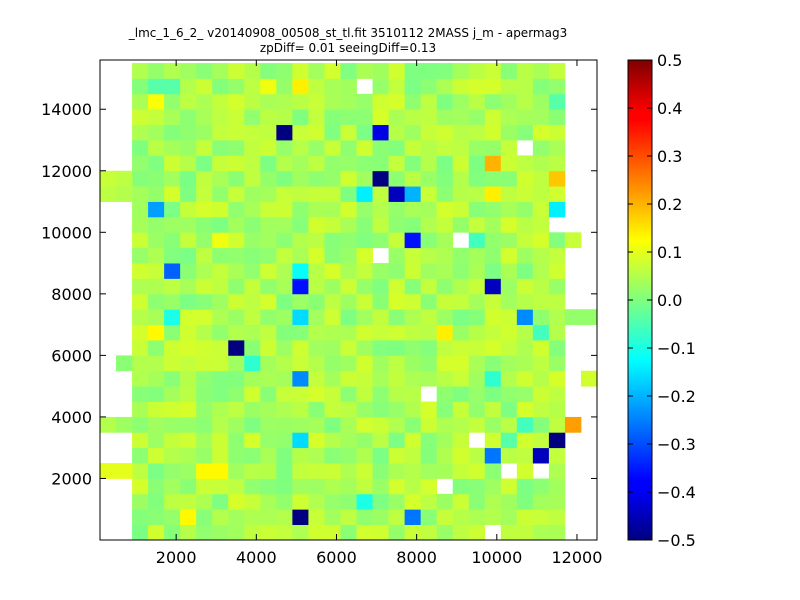 The width and height of the screenshot is (800, 600). What do you see at coordinates (676, 444) in the screenshot?
I see `colorbar-tick-label: −0.3` at bounding box center [676, 444].